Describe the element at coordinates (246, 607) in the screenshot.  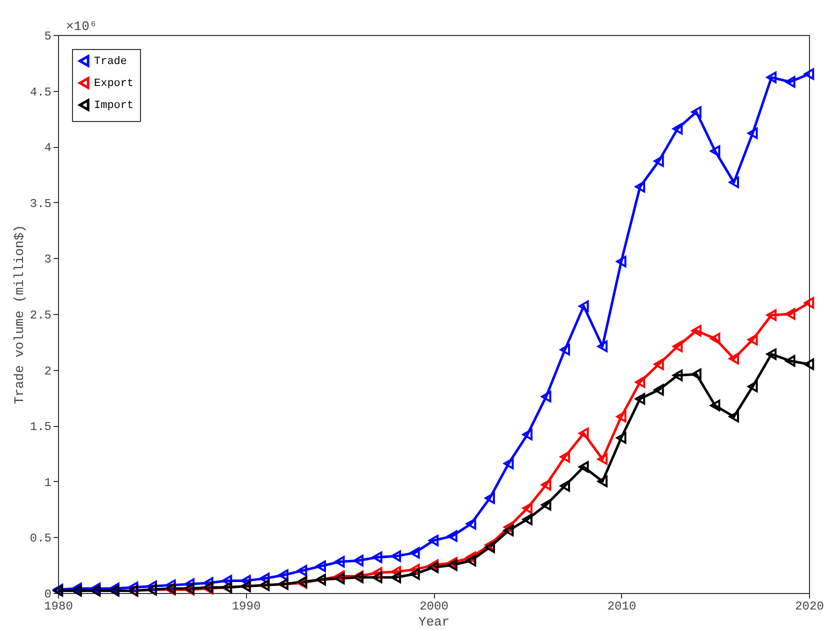
I see `x-tick-label: 1990` at that location.